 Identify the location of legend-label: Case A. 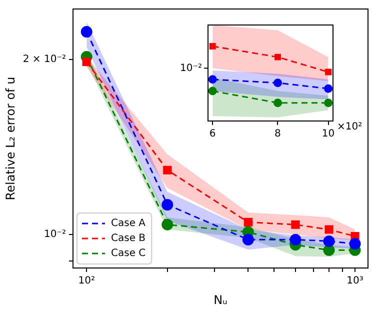
(128, 224).